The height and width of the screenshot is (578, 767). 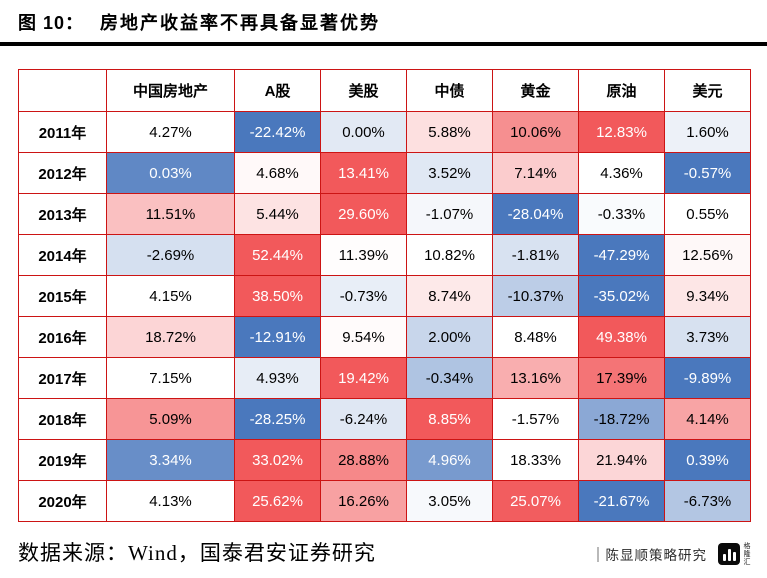 I want to click on value-cell: -12.91%, so click(x=277, y=337).